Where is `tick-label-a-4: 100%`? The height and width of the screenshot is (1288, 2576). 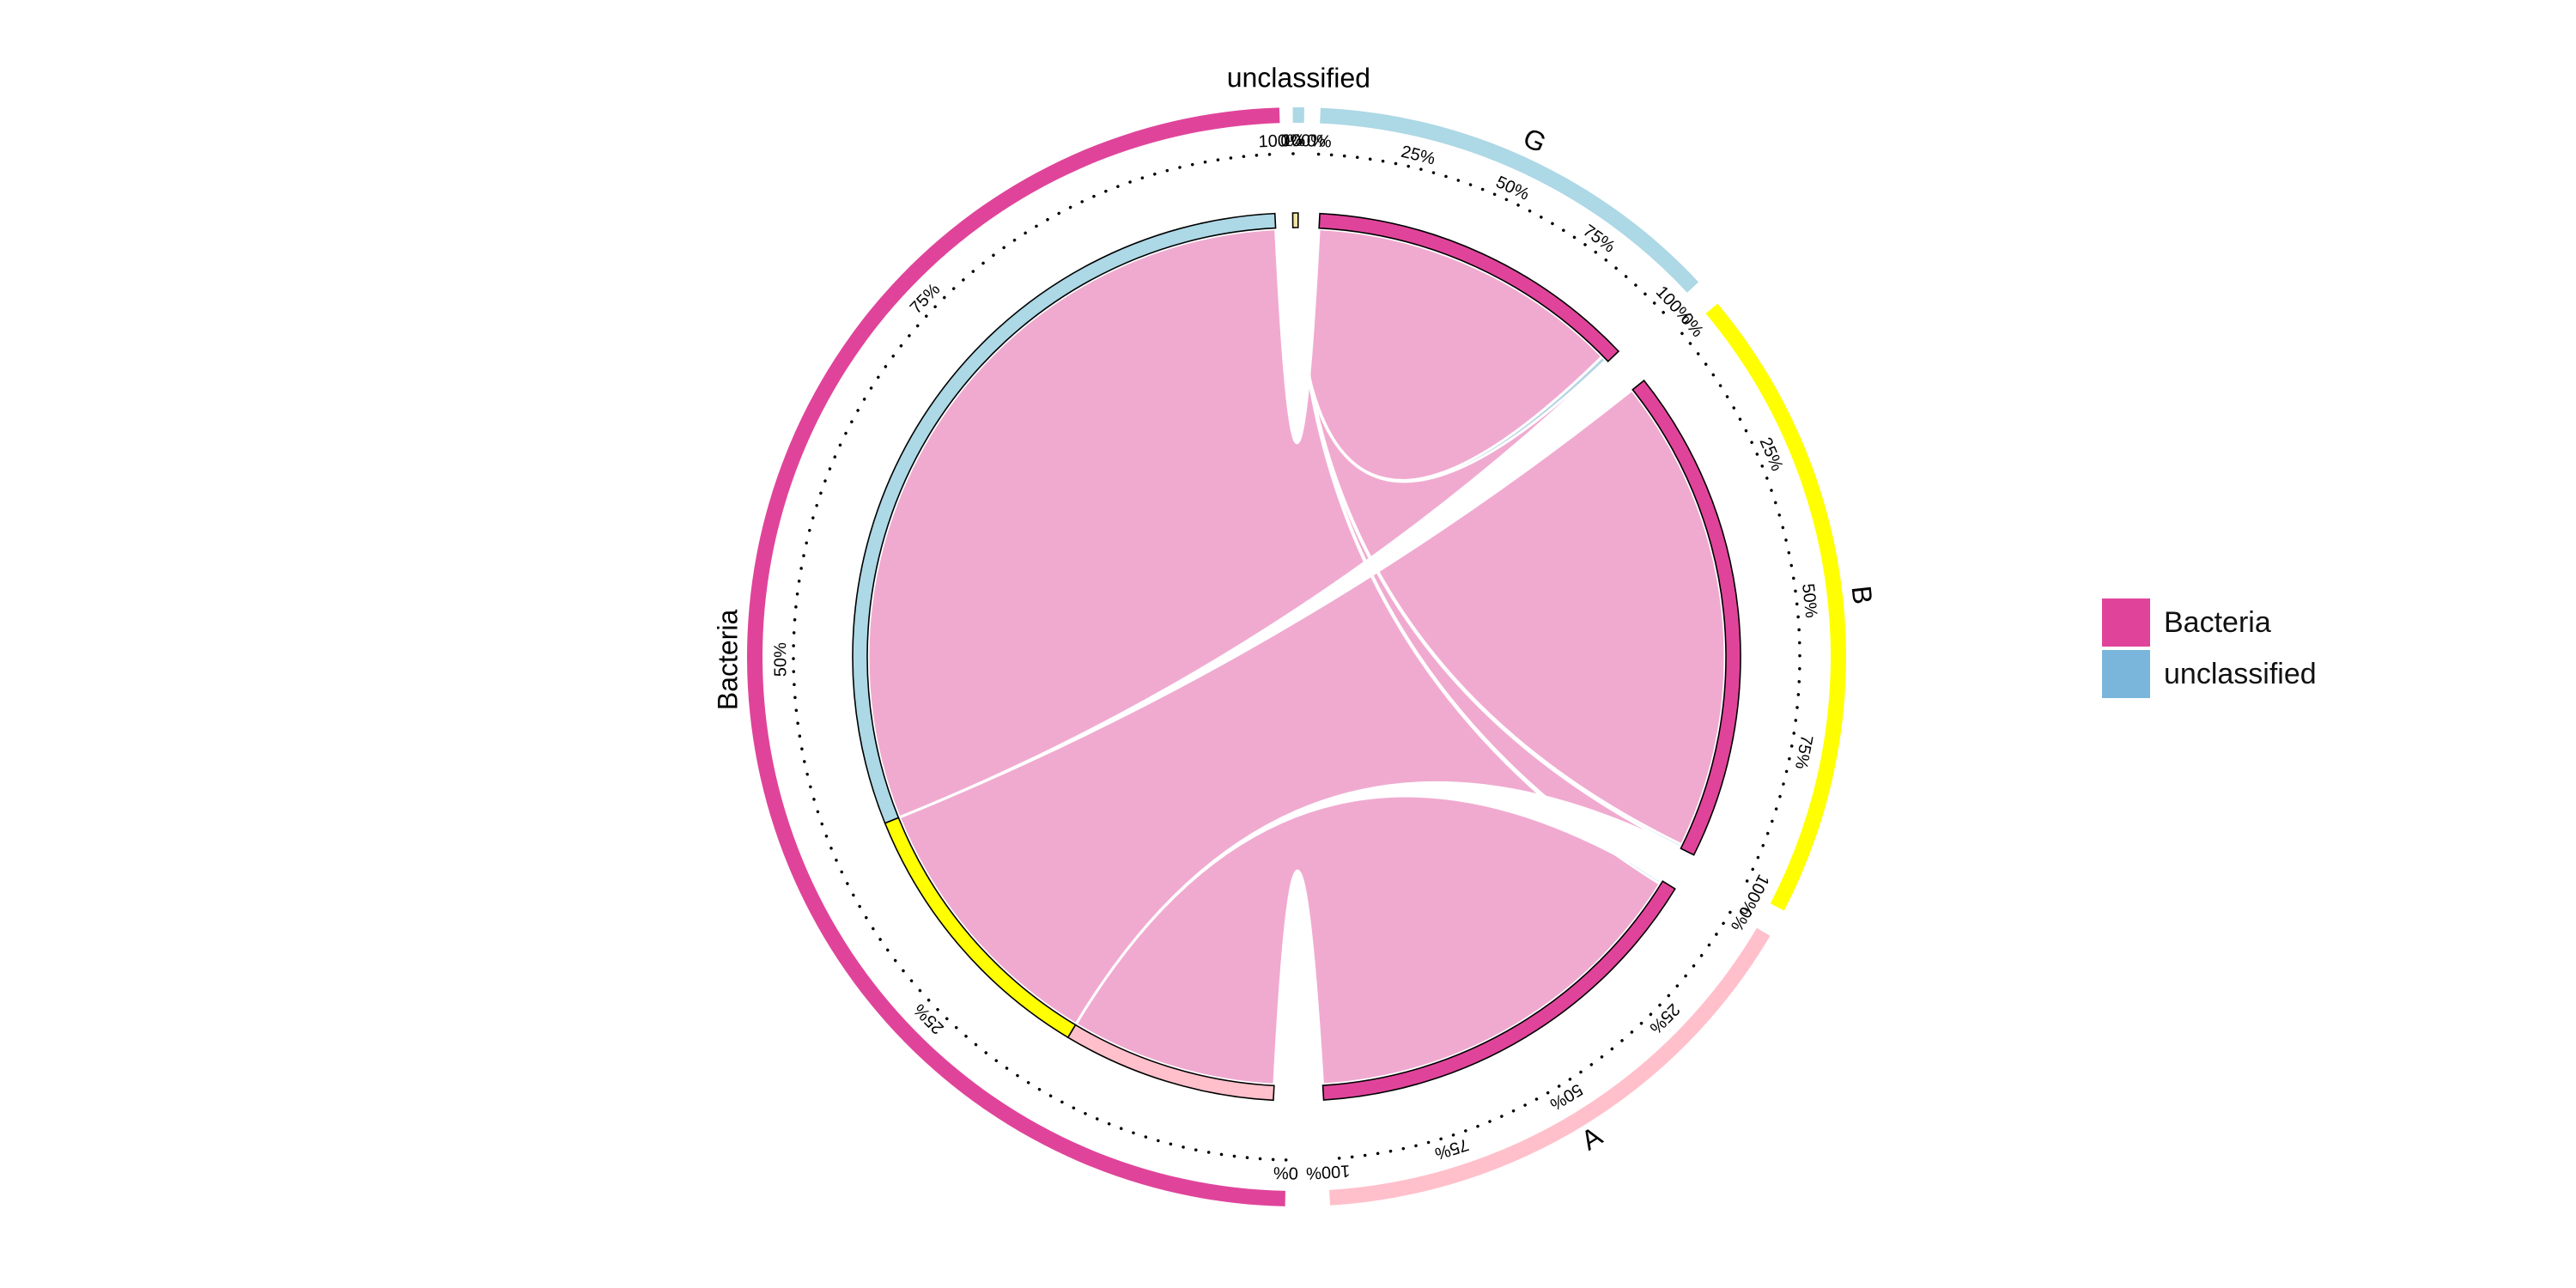
tick-label-a-4: 100% is located at coordinates (1328, 1171).